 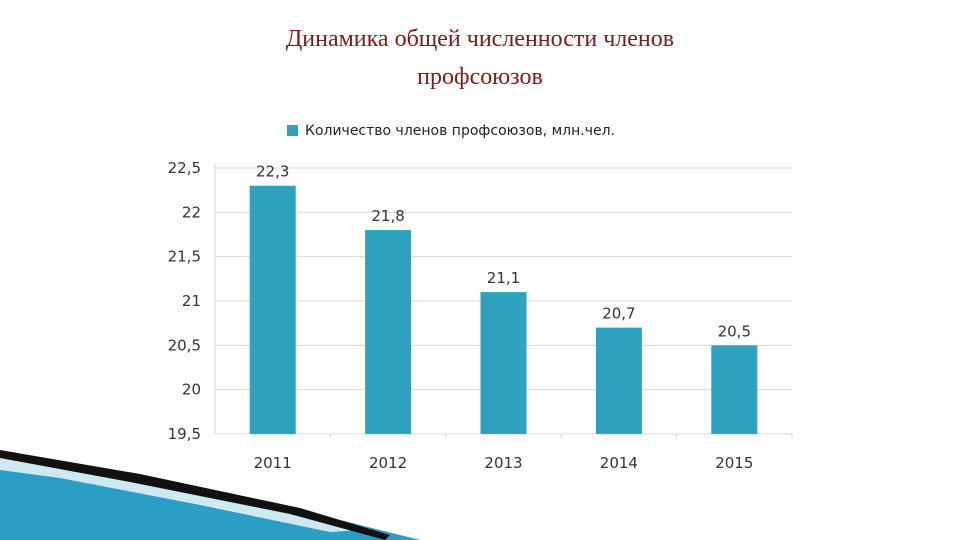 I want to click on y-tick-label: 20,5, so click(x=184, y=345).